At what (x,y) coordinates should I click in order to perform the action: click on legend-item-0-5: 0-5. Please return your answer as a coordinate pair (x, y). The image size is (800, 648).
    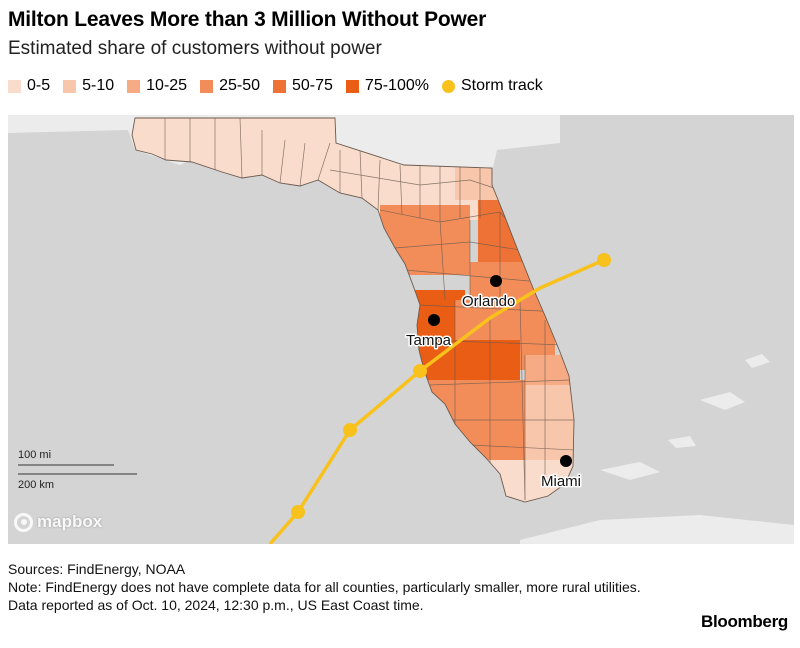
    Looking at the image, I should click on (29, 86).